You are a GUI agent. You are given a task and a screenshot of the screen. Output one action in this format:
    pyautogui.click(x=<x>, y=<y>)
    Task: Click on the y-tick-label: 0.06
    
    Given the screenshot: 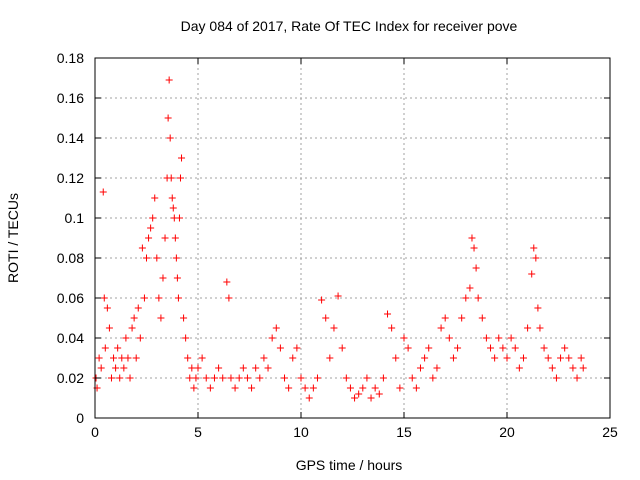 What is the action you would take?
    pyautogui.click(x=70, y=298)
    